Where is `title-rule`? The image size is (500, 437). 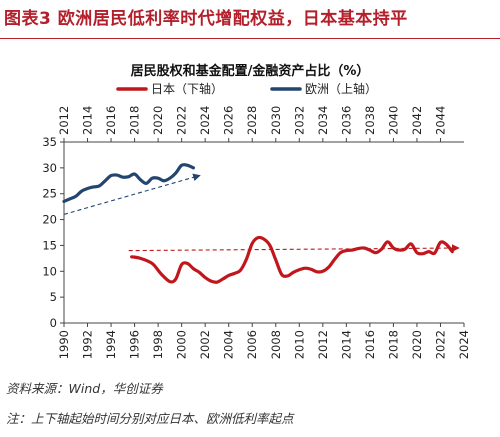 title-rule is located at coordinates (250, 38).